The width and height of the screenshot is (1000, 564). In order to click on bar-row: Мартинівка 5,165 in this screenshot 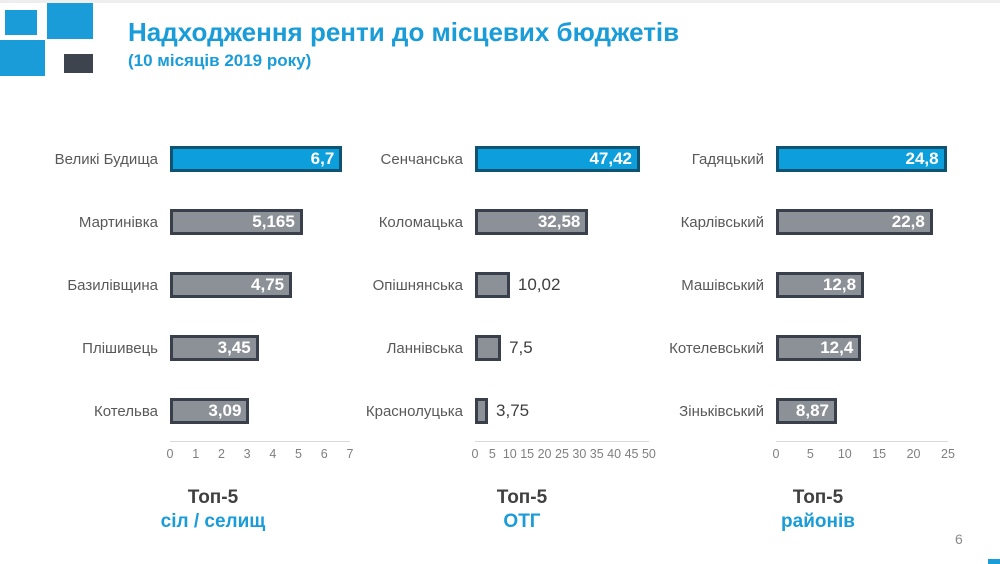, I will do `click(195, 222)`.